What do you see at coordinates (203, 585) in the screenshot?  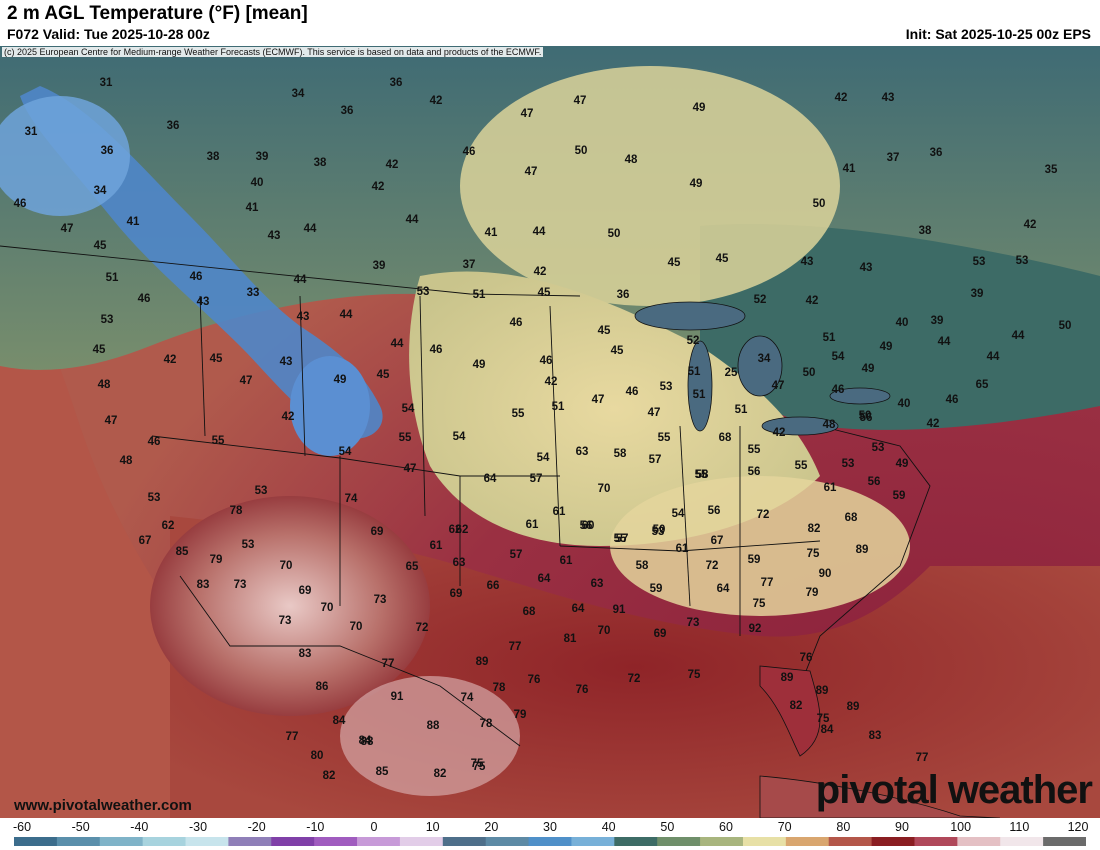 I see `temperature-label: 83` at bounding box center [203, 585].